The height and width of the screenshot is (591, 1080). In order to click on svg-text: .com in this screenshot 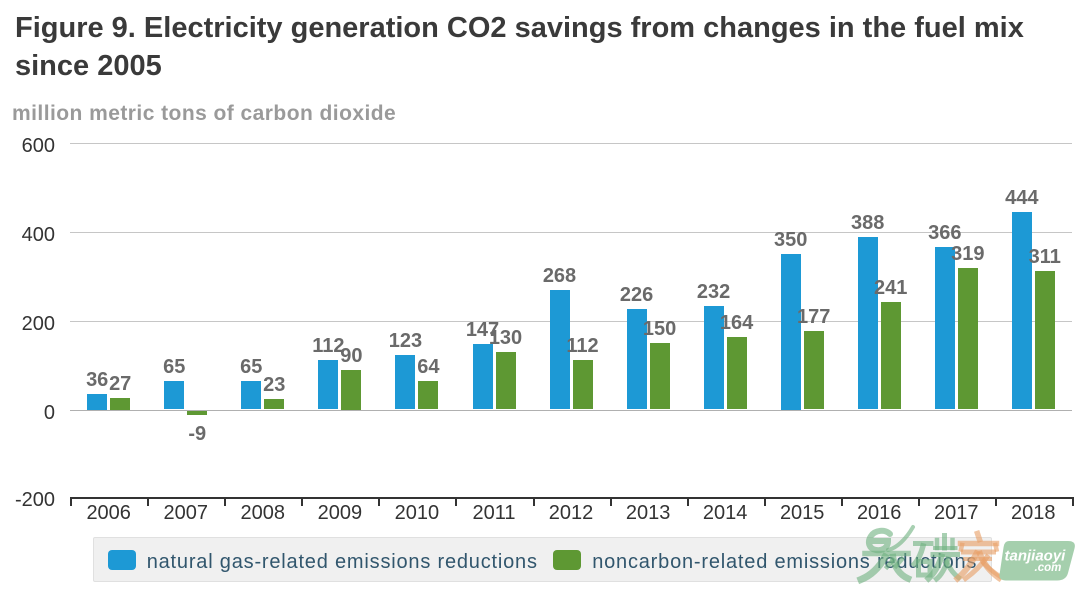, I will do `click(1048, 568)`.